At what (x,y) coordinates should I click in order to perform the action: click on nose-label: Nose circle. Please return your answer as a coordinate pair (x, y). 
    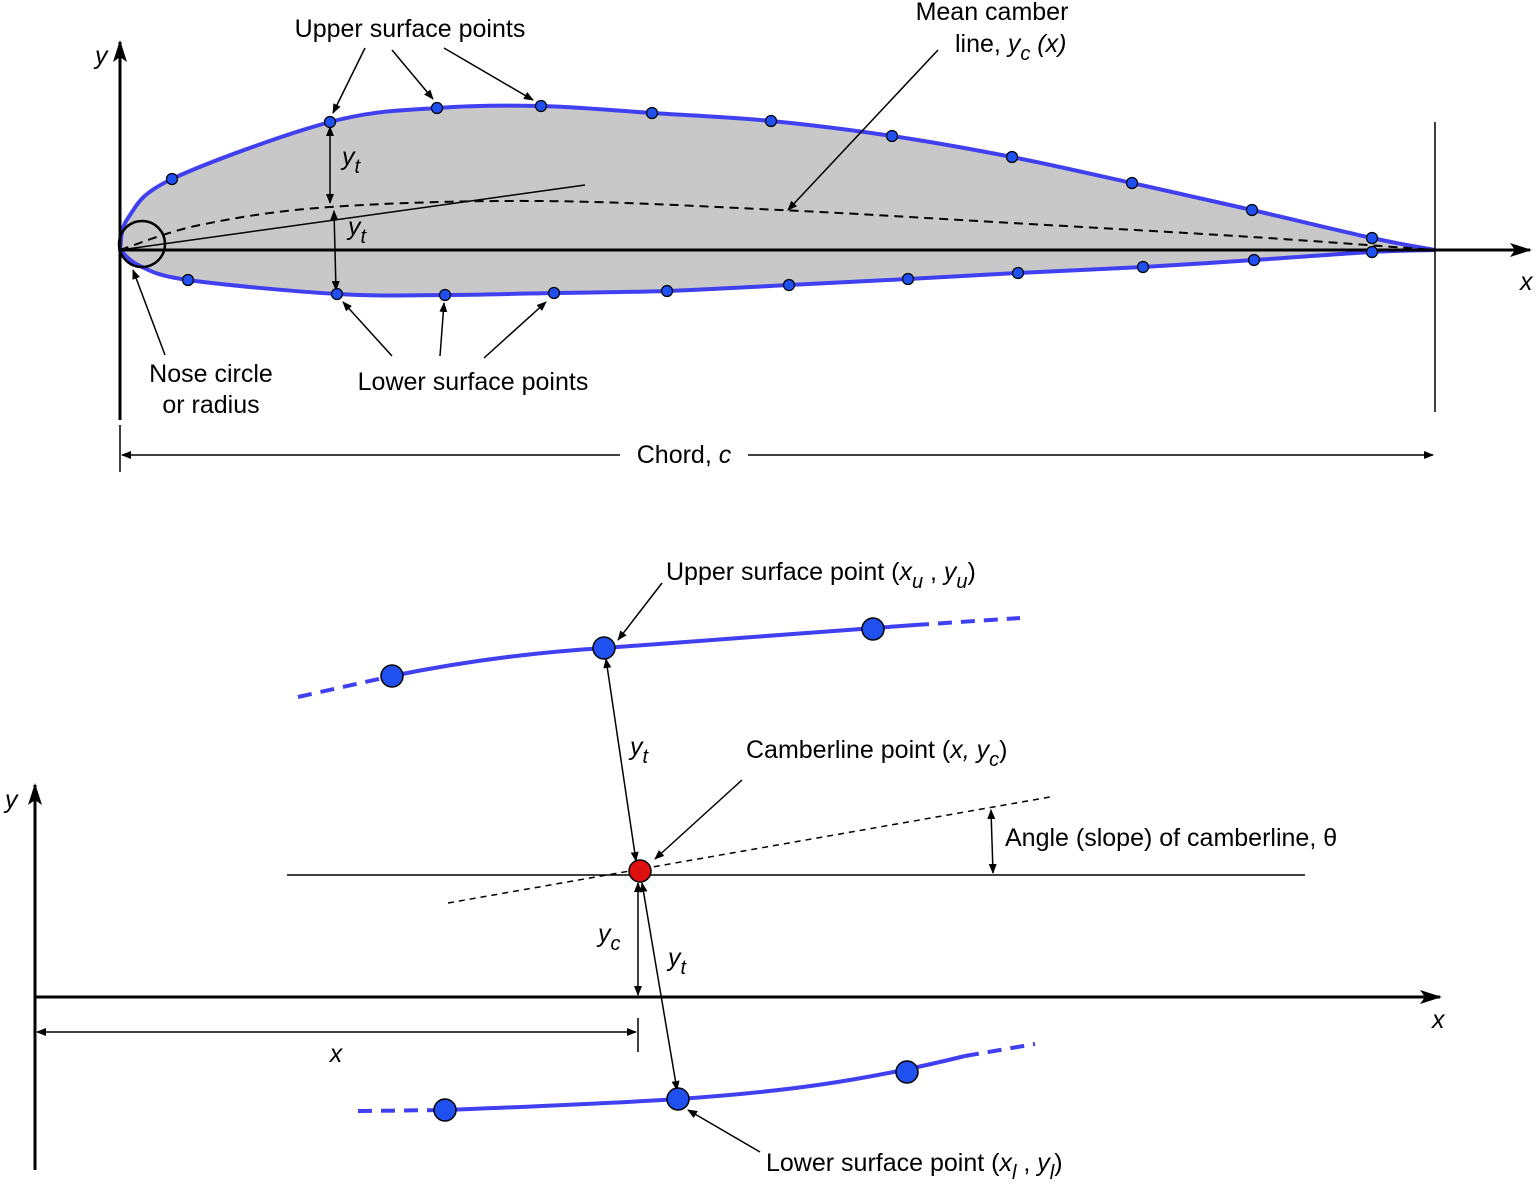
    Looking at the image, I should click on (211, 374).